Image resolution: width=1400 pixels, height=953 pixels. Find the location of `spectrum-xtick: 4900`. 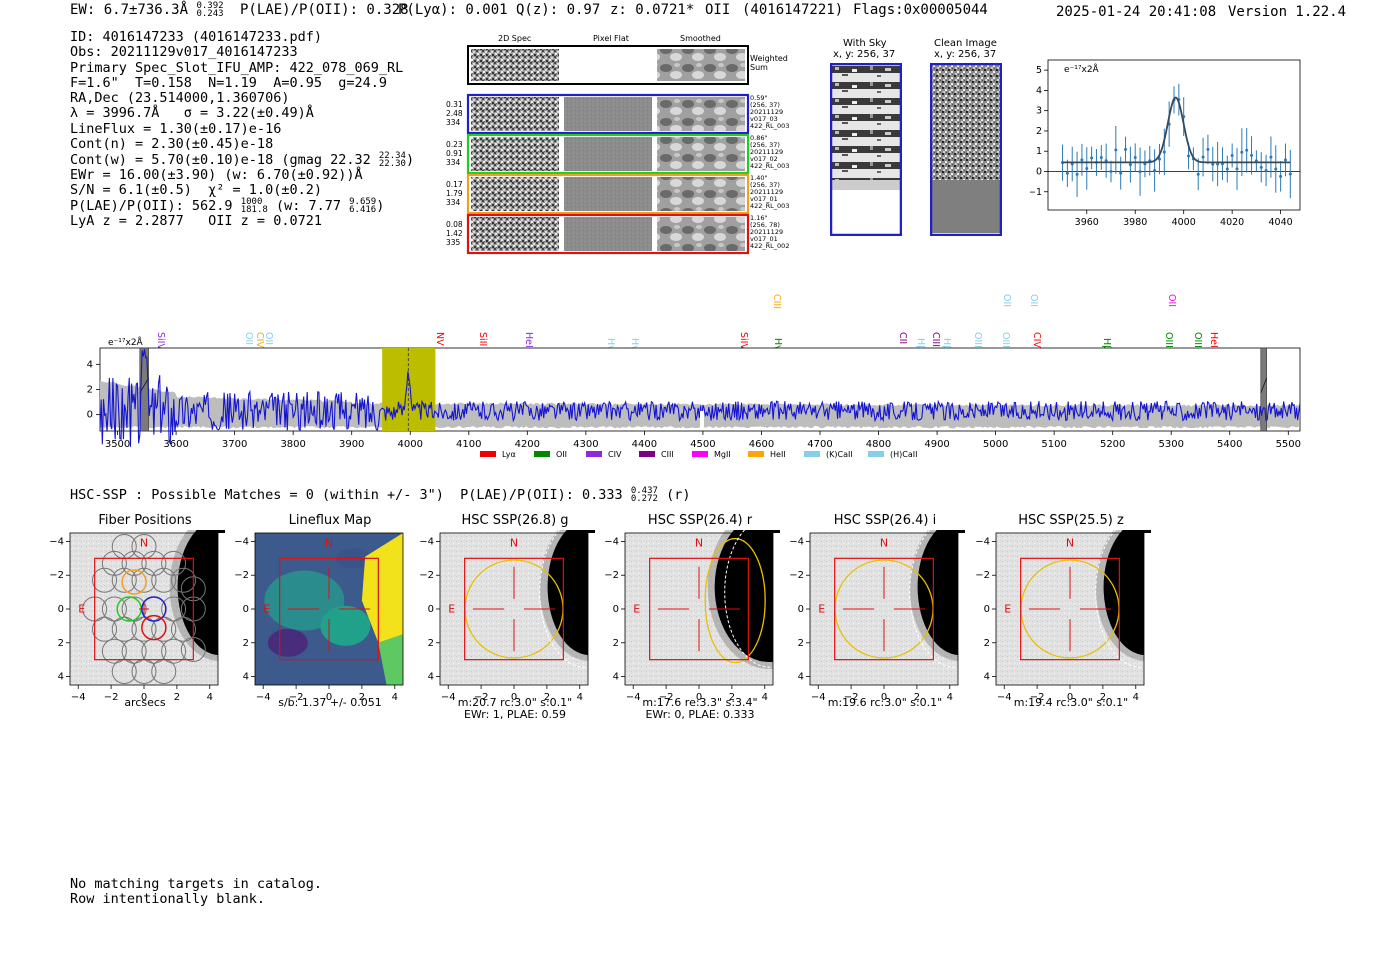

spectrum-xtick: 4900 is located at coordinates (936, 444).